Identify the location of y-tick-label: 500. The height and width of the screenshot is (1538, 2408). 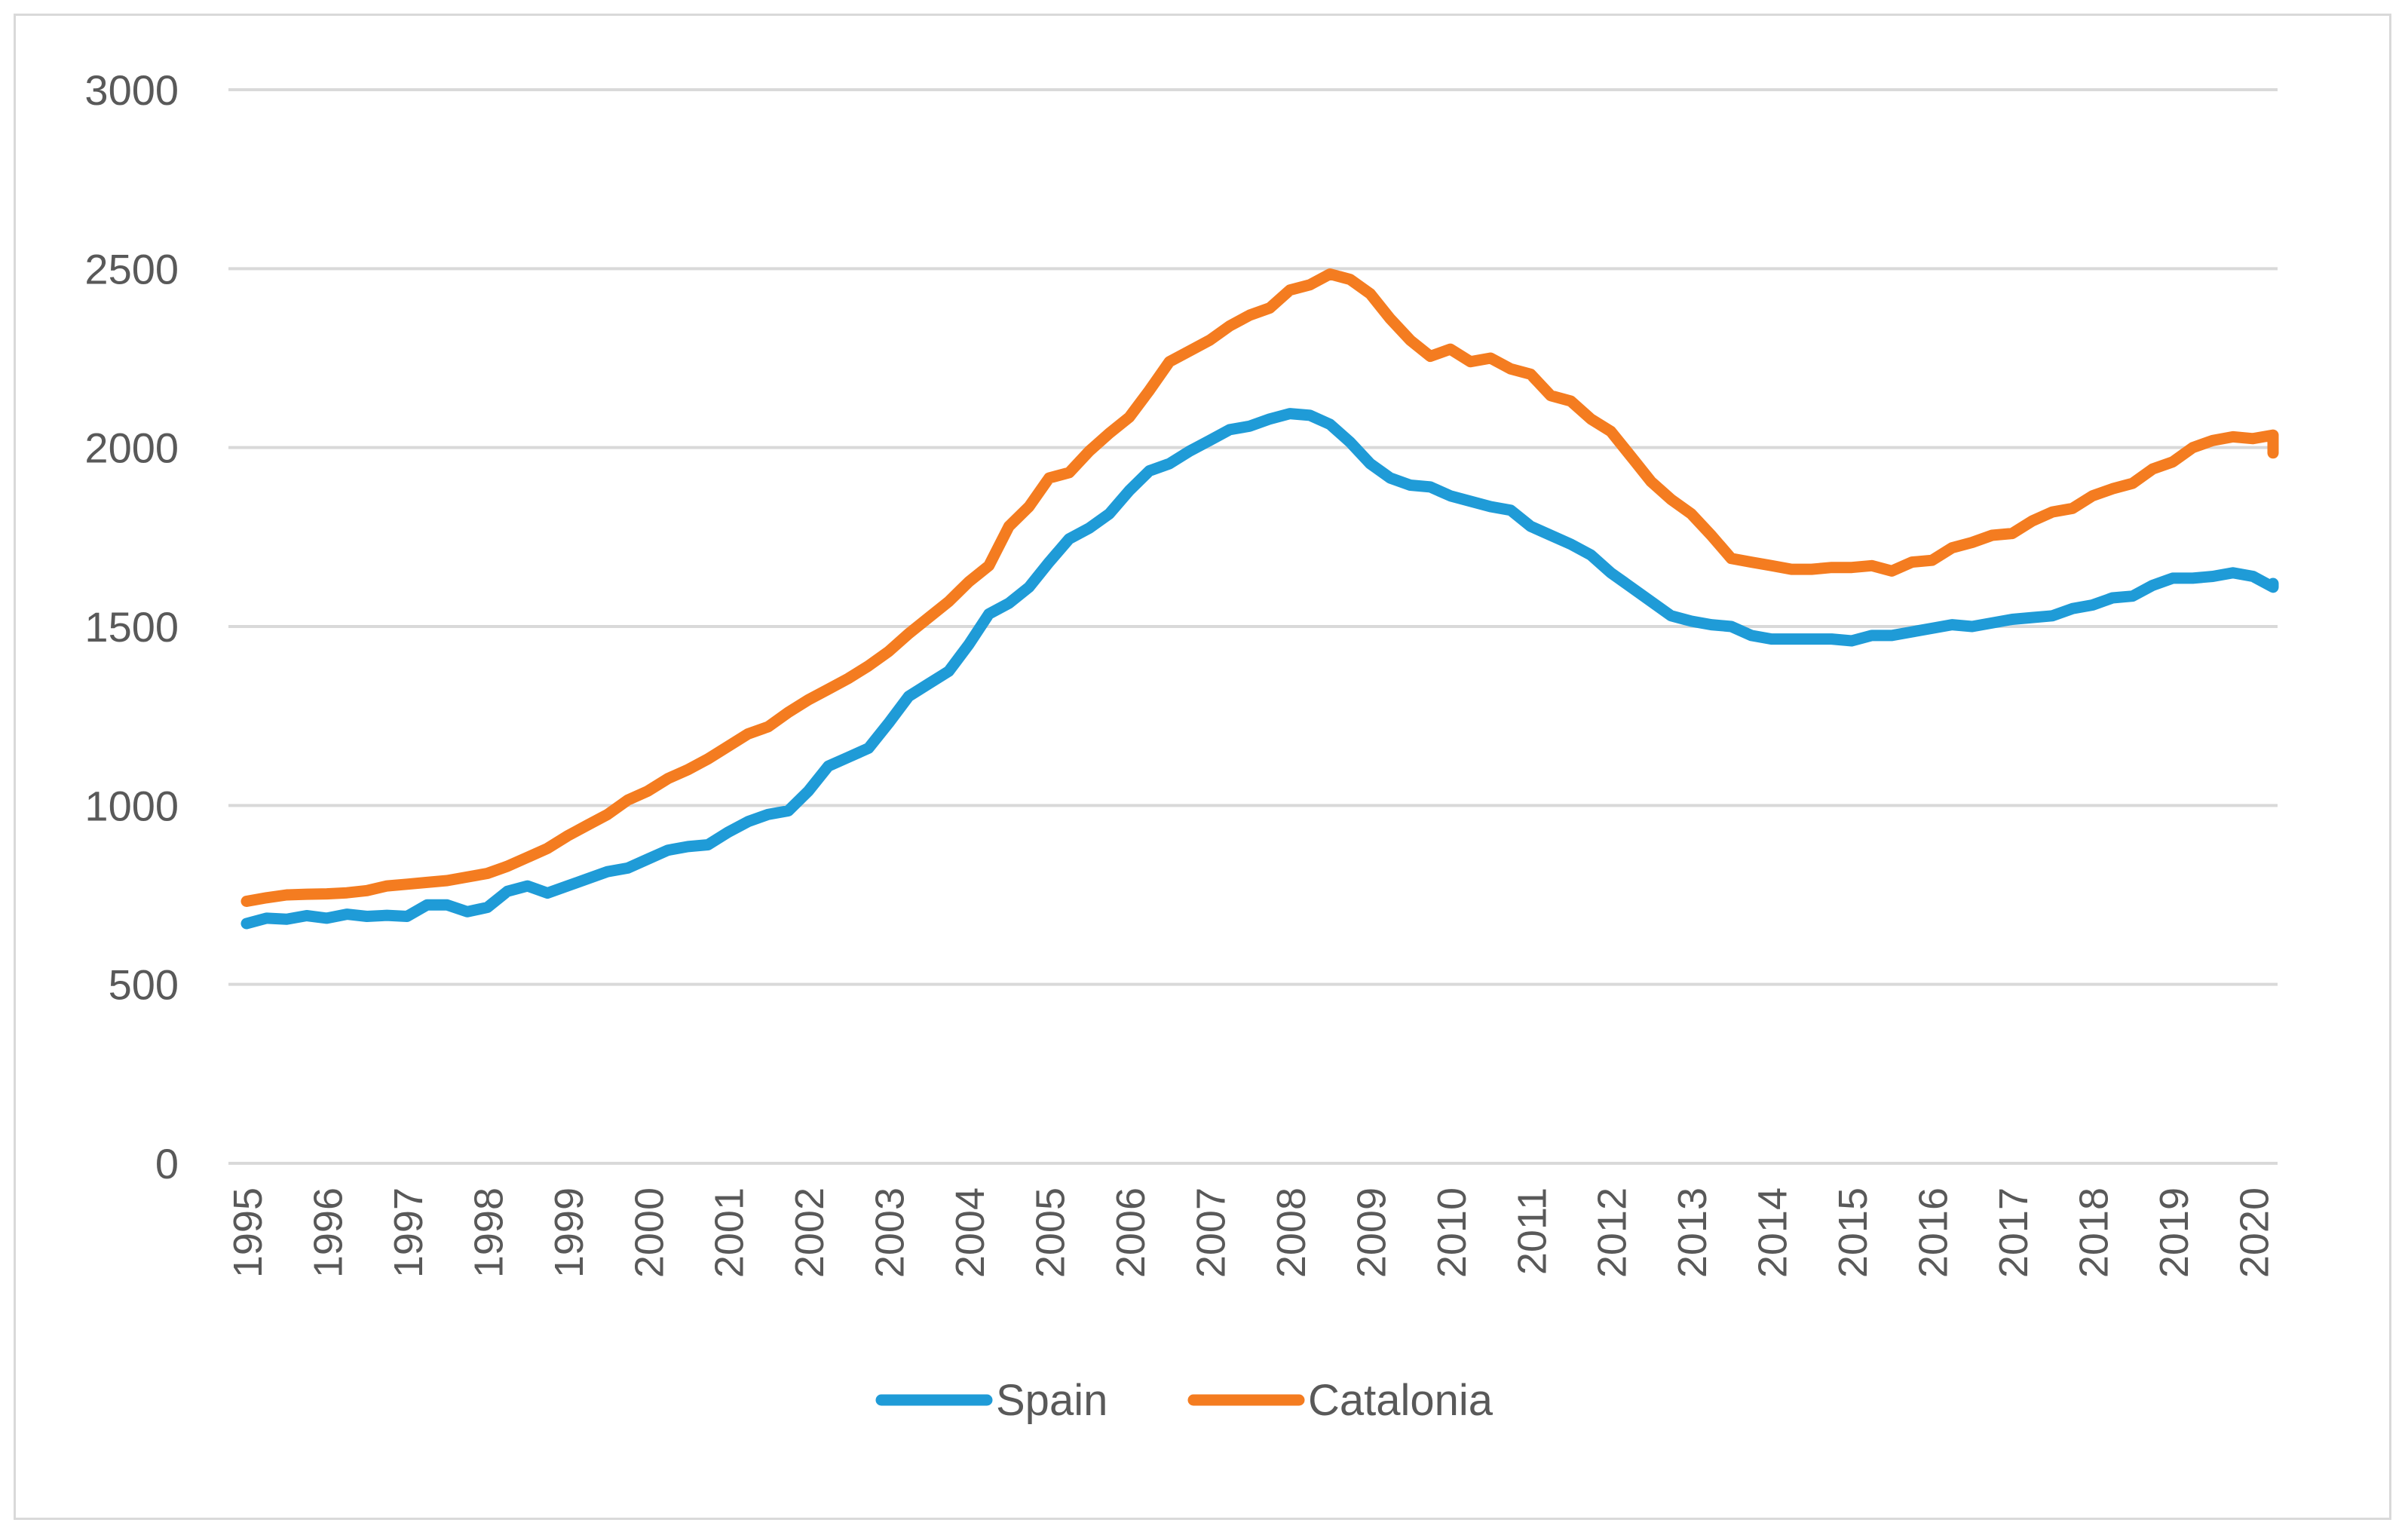
(144, 985).